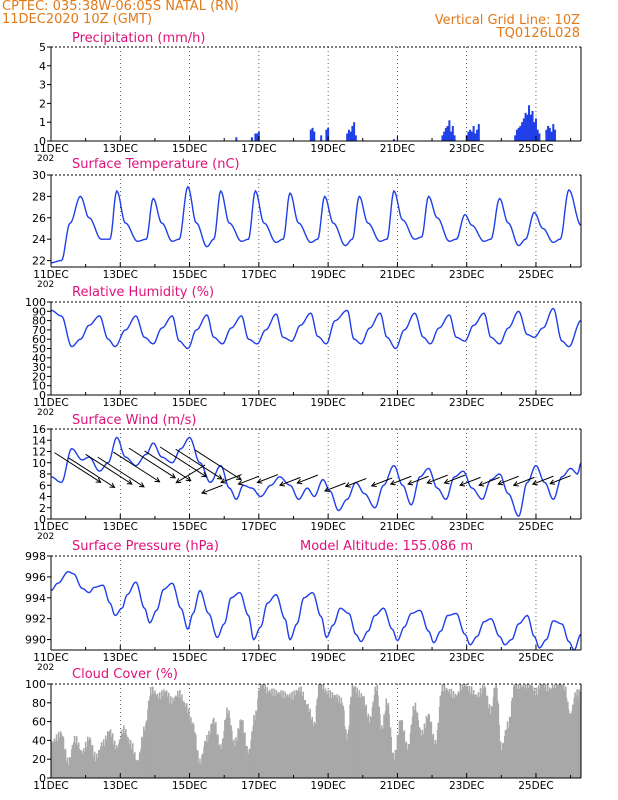  What do you see at coordinates (39, 722) in the screenshot?
I see `y-tick-label: 60` at bounding box center [39, 722].